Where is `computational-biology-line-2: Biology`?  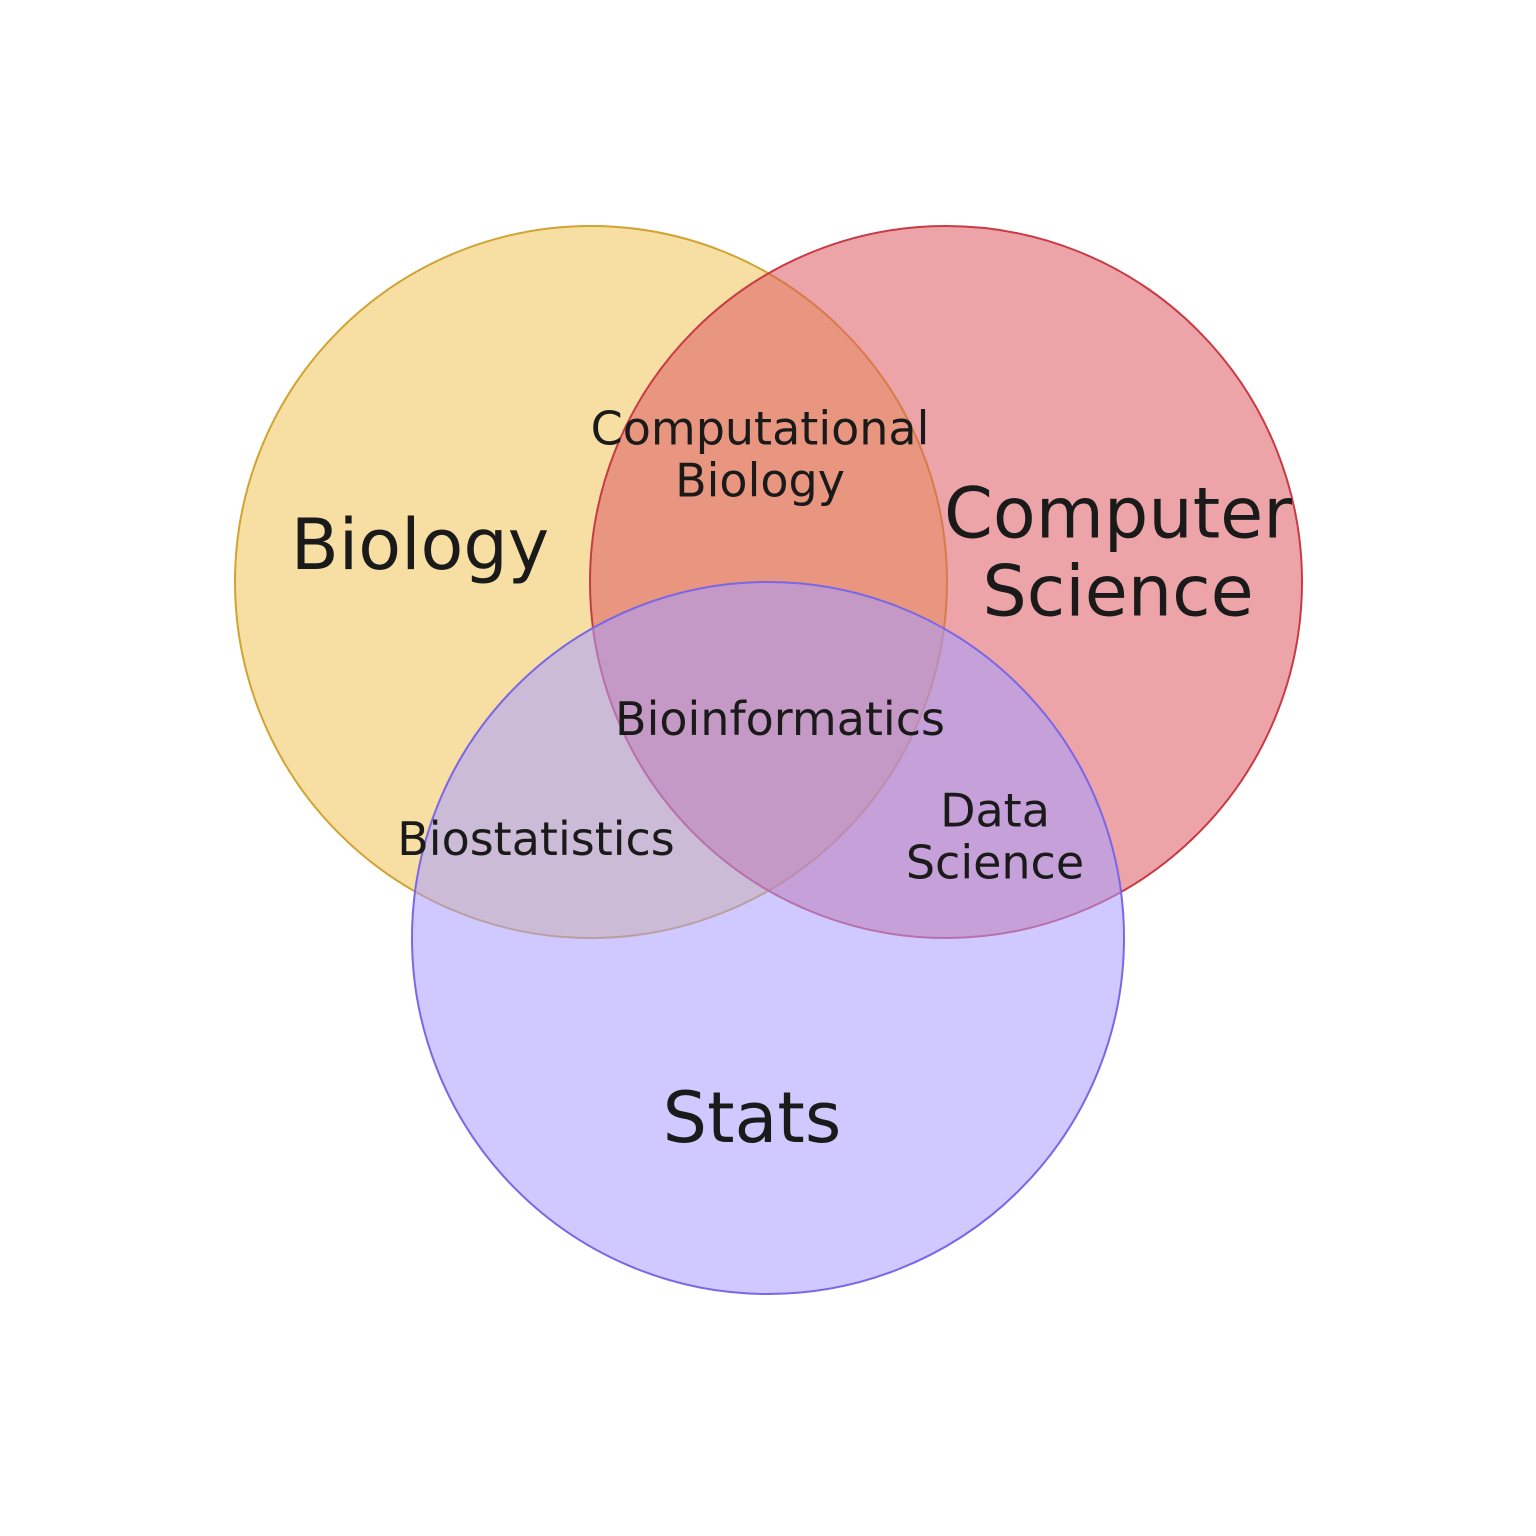 computational-biology-line-2: Biology is located at coordinates (760, 480).